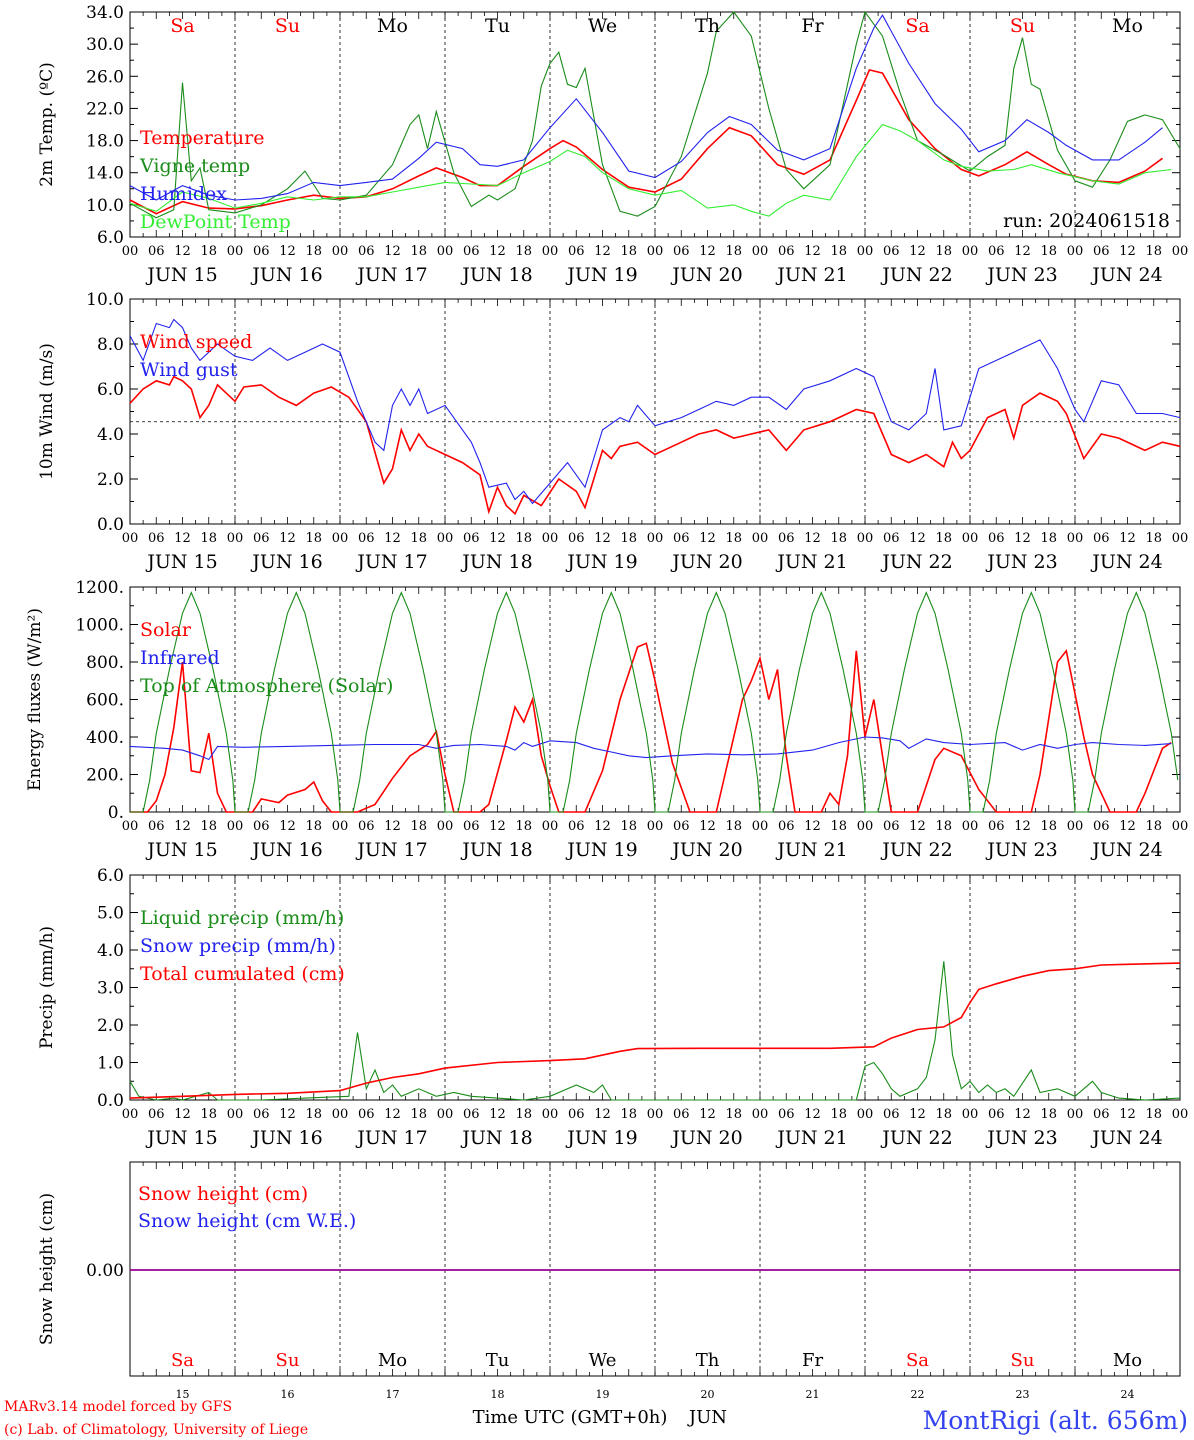  What do you see at coordinates (47, 411) in the screenshot?
I see `y-axis-label: 10m Wind (m/s)` at bounding box center [47, 411].